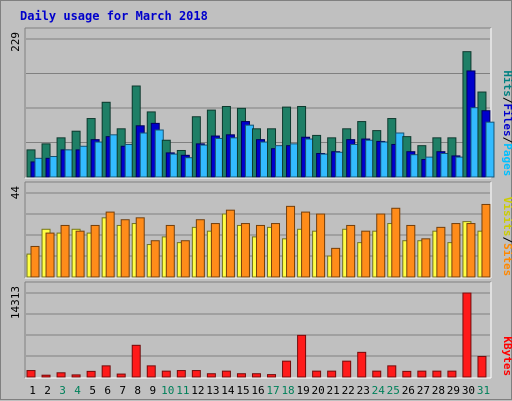  Describe the element at coordinates (506, 217) in the screenshot. I see `legend-item-visits: Visits` at that location.